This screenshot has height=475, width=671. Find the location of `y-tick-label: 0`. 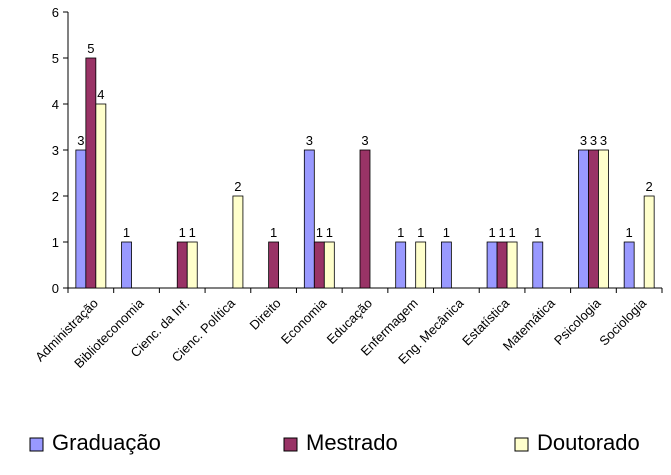

y-tick-label: 0 is located at coordinates (55, 288).